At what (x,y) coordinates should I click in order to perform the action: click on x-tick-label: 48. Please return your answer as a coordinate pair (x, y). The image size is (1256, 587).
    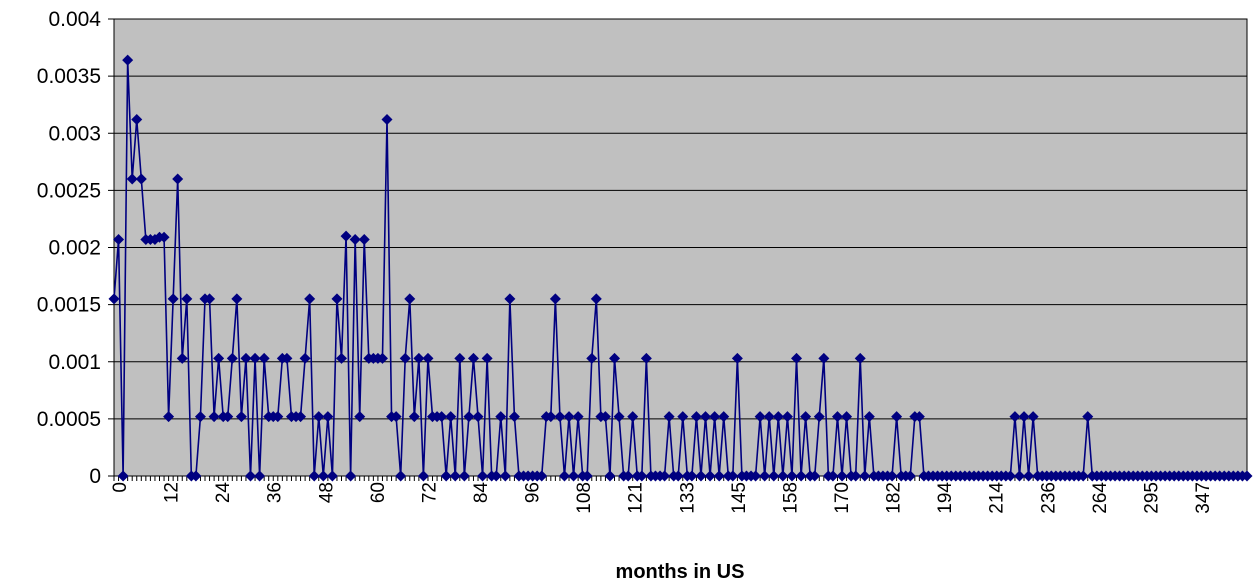
    Looking at the image, I should click on (326, 492).